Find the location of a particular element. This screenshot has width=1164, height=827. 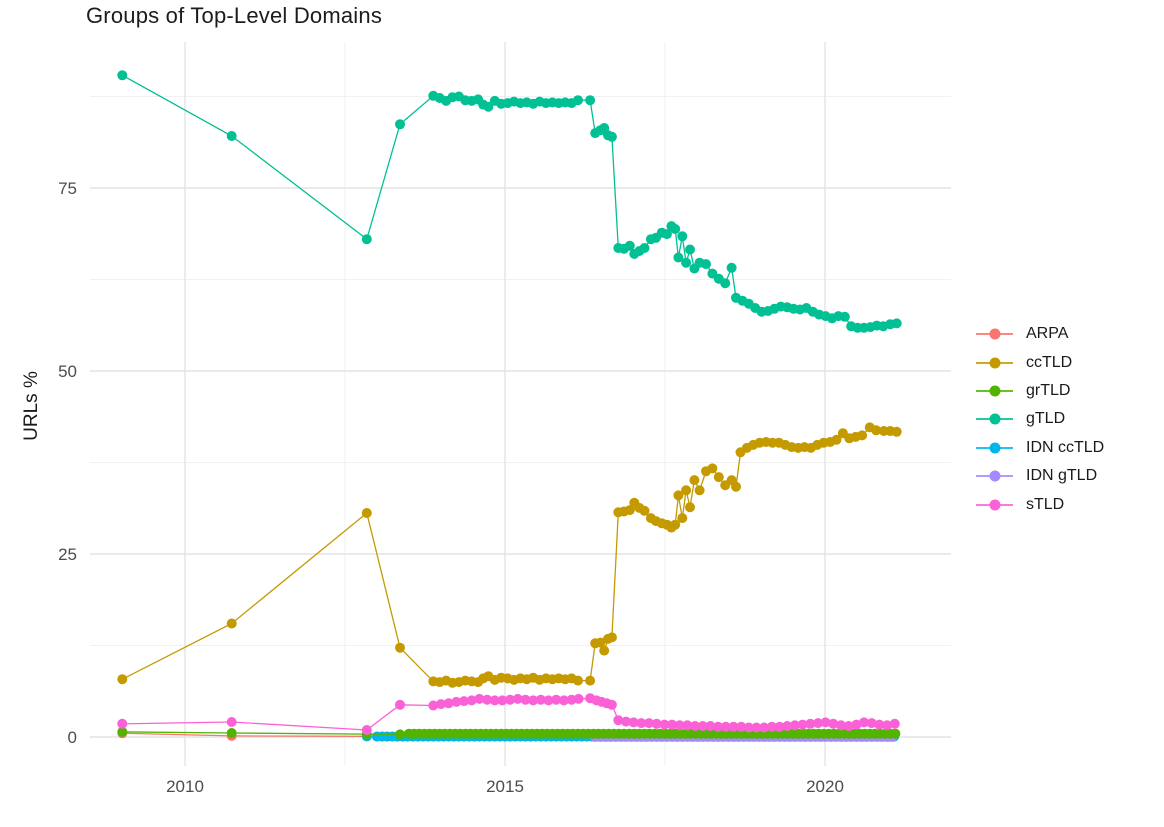

legend-label: ccTLD is located at coordinates (1049, 362).